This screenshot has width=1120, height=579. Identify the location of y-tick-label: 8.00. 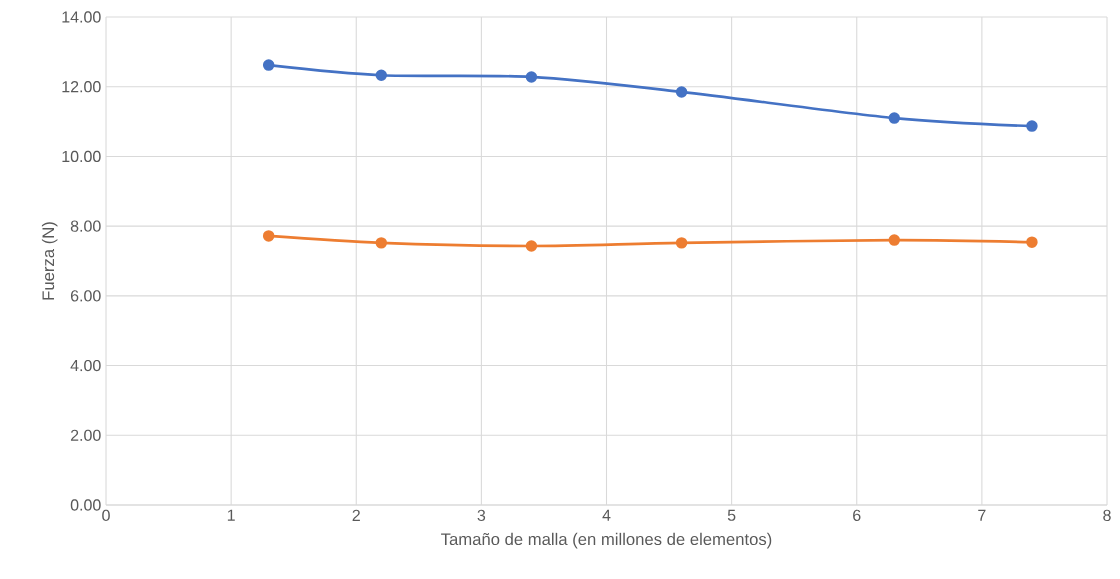
(85, 226).